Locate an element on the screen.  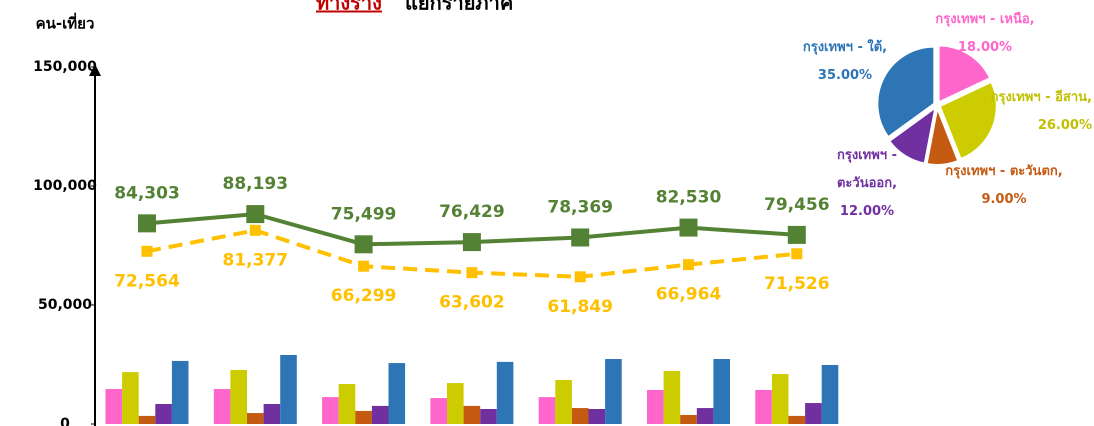
y-axis-label: คน-เที่ยว is located at coordinates (65, 23).